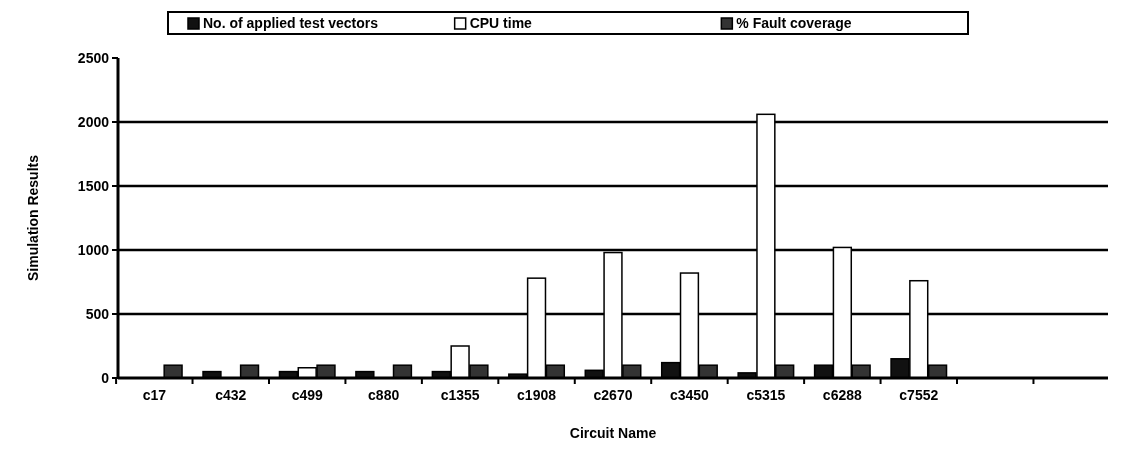 This screenshot has width=1139, height=467. Describe the element at coordinates (231, 395) in the screenshot. I see `x-tick-label: c432` at that location.